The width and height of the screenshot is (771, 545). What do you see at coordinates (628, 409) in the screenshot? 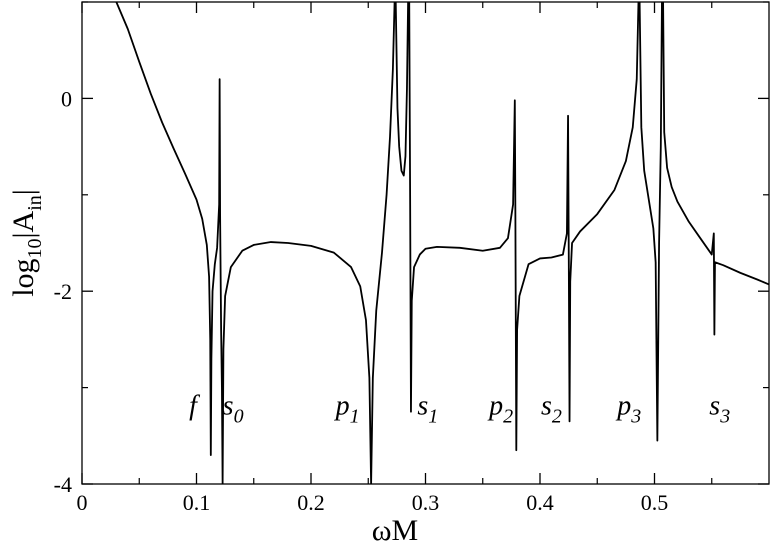
I see `mode-label-p3: p3` at bounding box center [628, 409].